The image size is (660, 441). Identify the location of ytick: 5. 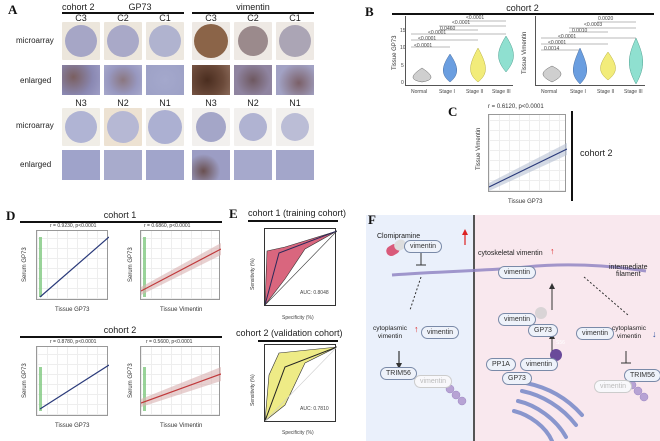
(402, 66).